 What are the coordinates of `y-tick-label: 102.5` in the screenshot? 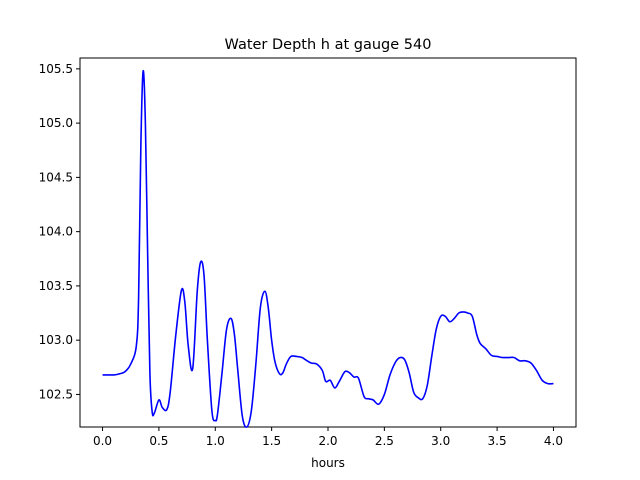 It's located at (56, 394).